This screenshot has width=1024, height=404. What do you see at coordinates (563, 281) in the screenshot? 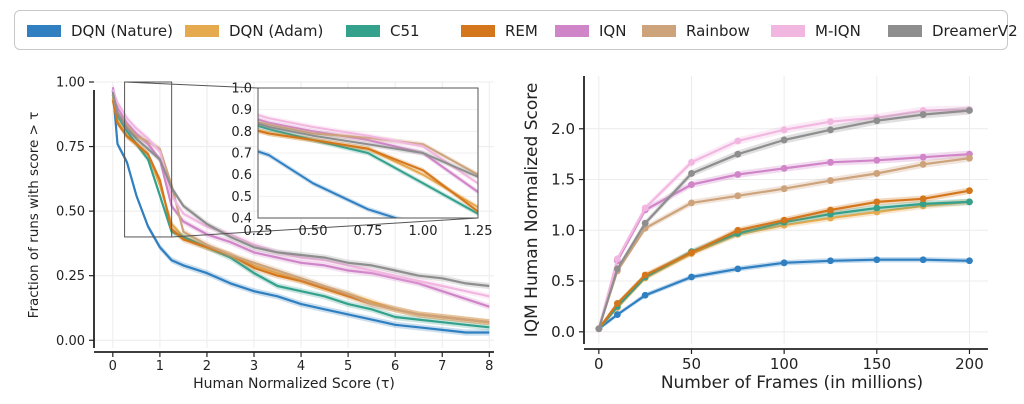
I see `y-tick-label: 0.5` at bounding box center [563, 281].